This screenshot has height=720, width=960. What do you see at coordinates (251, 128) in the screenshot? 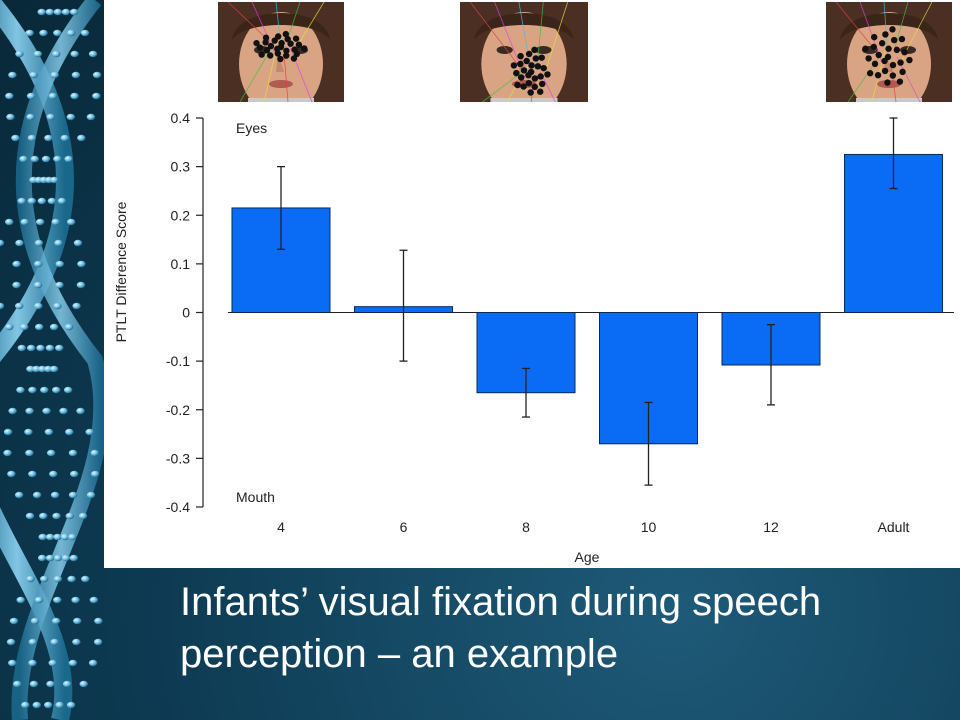
I see `annotation-eyes: Eyes` at bounding box center [251, 128].